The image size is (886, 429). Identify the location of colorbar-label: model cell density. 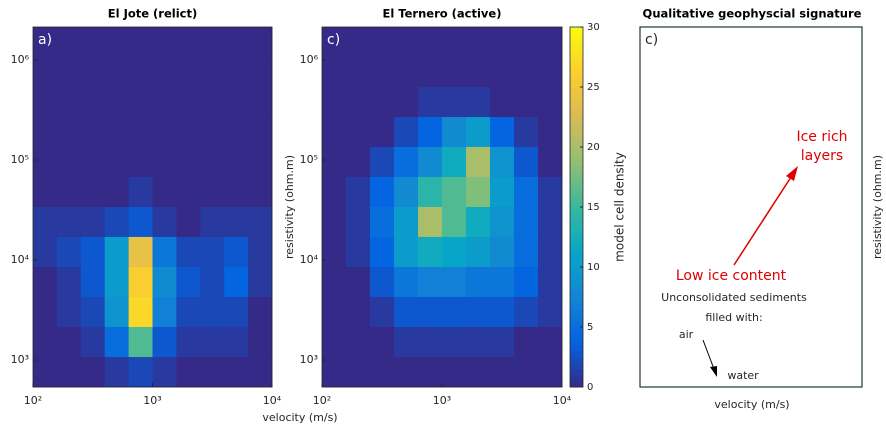
(620, 207).